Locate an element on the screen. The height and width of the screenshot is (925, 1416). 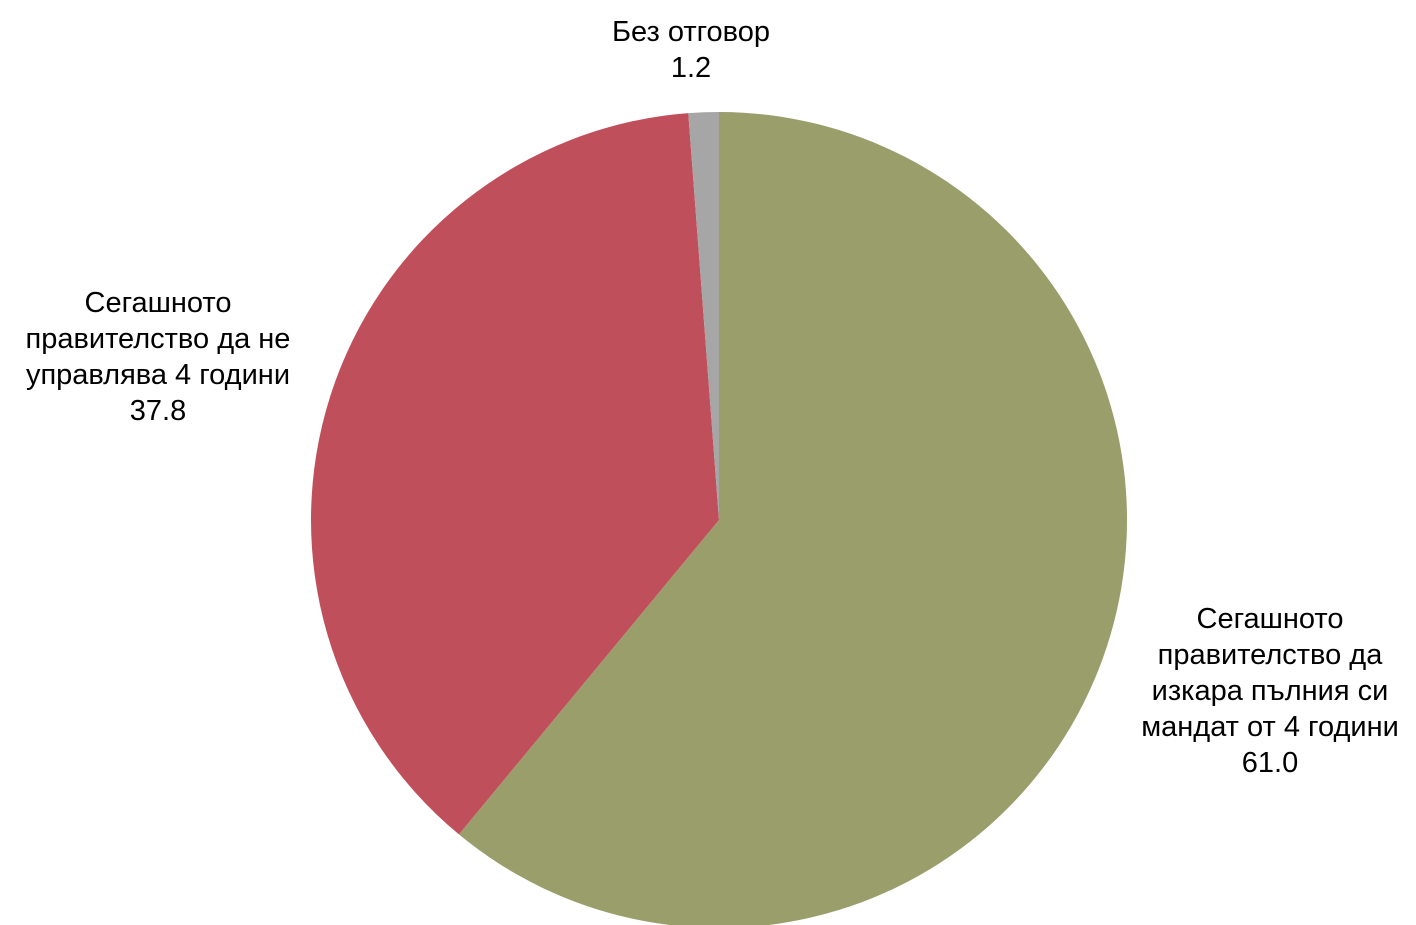
slice-value-label: 37.8 is located at coordinates (158, 411).